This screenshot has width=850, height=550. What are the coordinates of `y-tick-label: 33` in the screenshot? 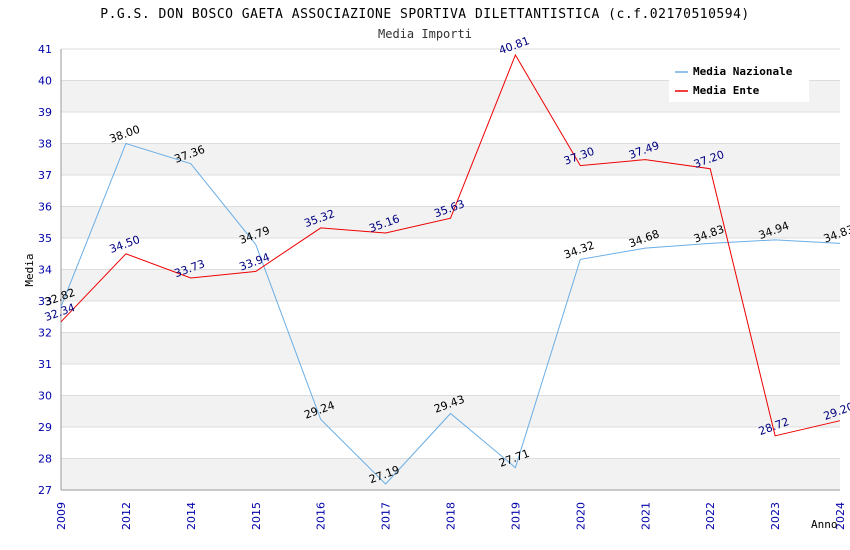 It's located at (45, 301).